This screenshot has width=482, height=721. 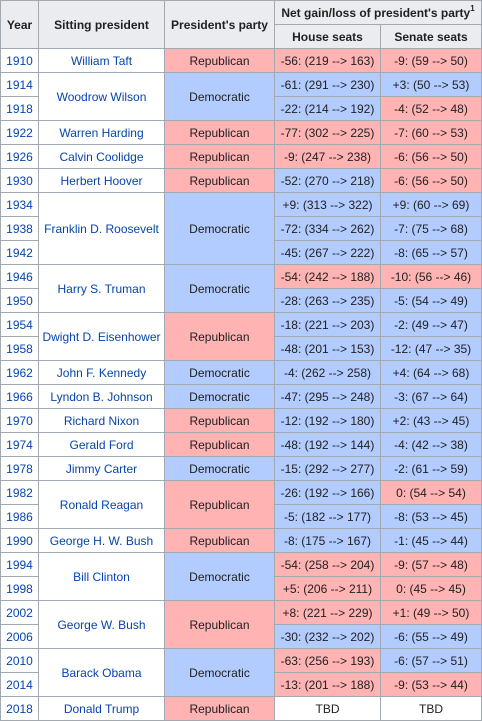 I want to click on president-cell: Franklin D. Roosevelt, so click(x=101, y=228).